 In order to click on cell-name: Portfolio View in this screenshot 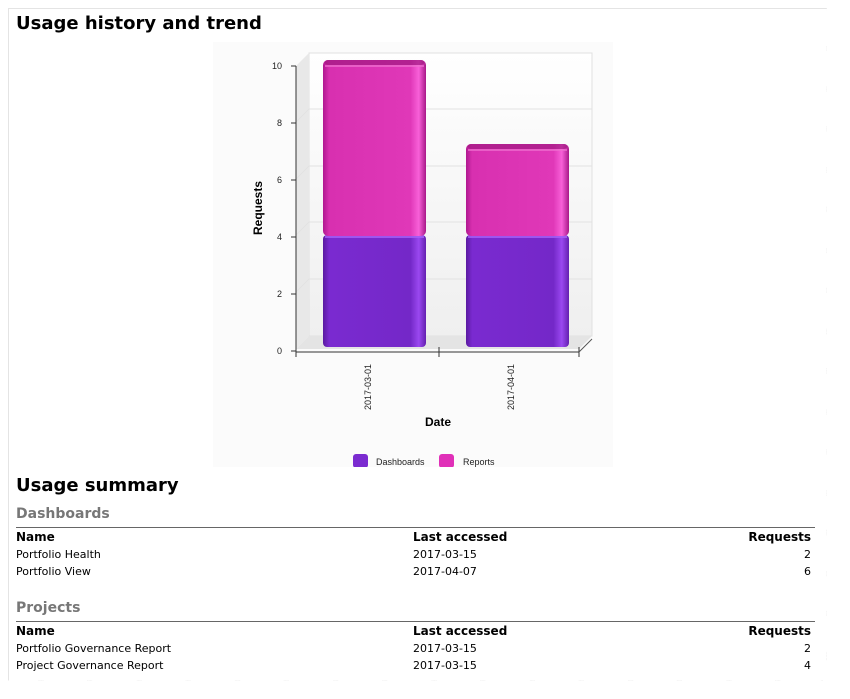, I will do `click(53, 571)`.